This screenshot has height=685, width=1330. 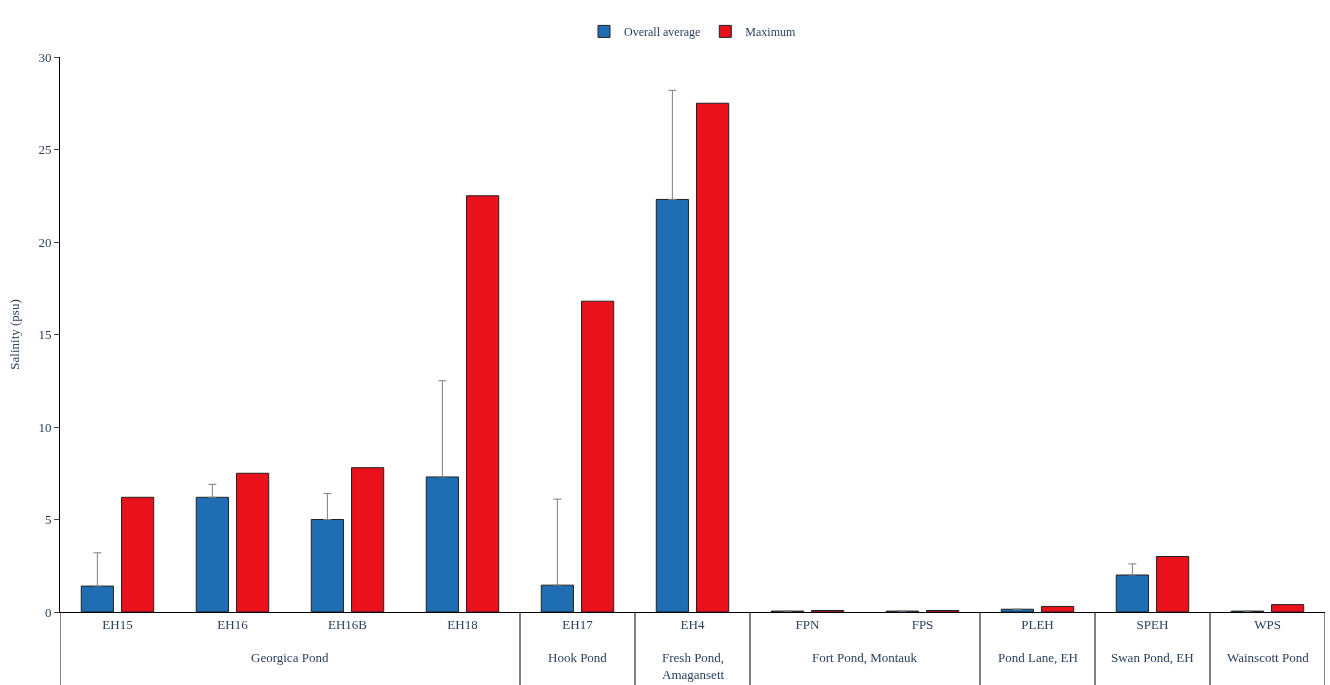 I want to click on text: Wainscott Pond, so click(x=1268, y=657).